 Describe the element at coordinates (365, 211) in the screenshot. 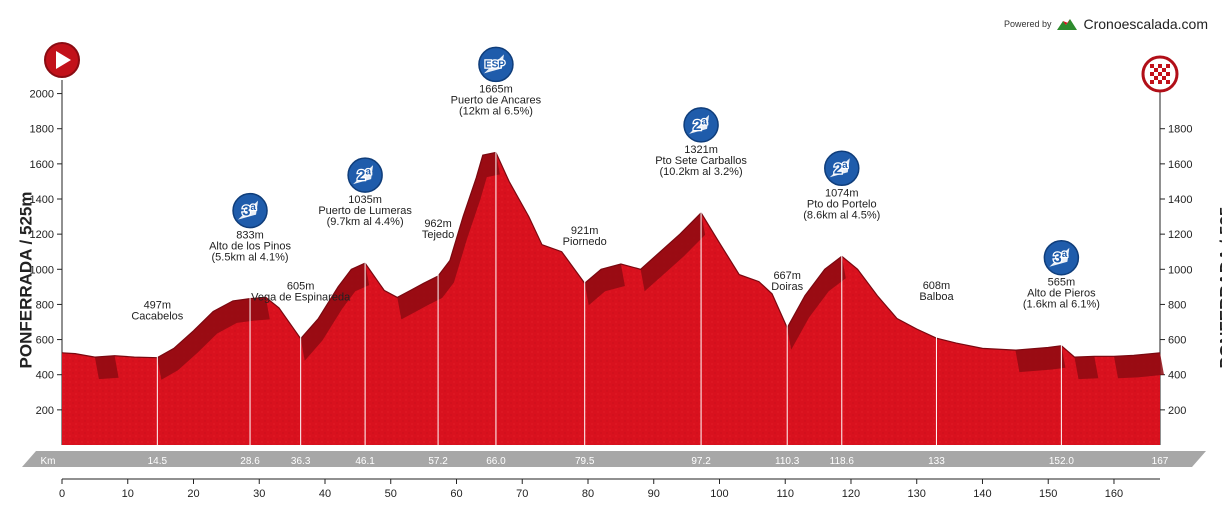

I see `annotation-place: Puerto de Lumeras` at that location.